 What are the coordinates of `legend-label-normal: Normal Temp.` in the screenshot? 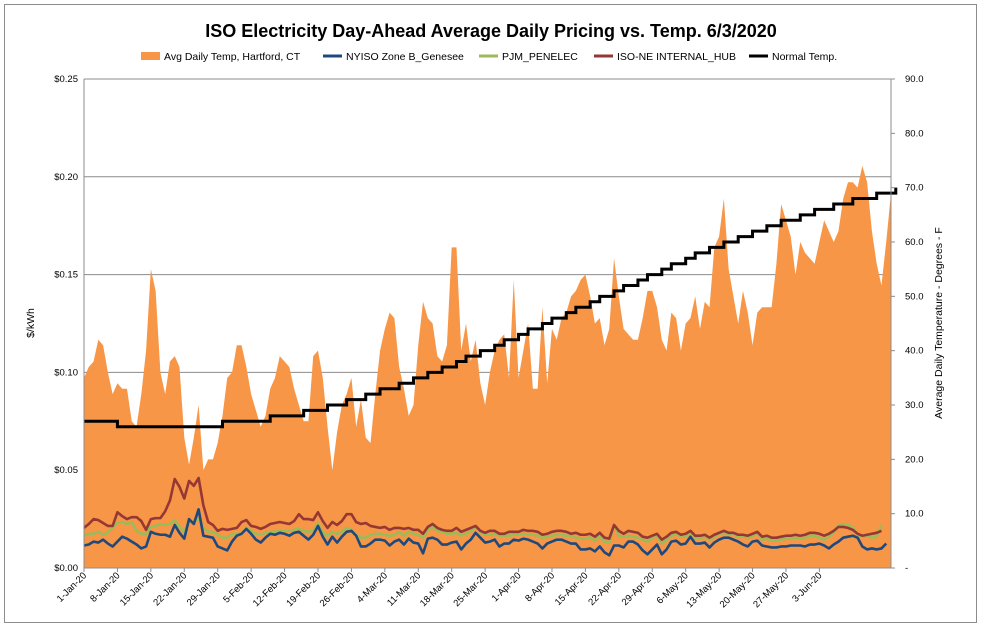 It's located at (804, 57).